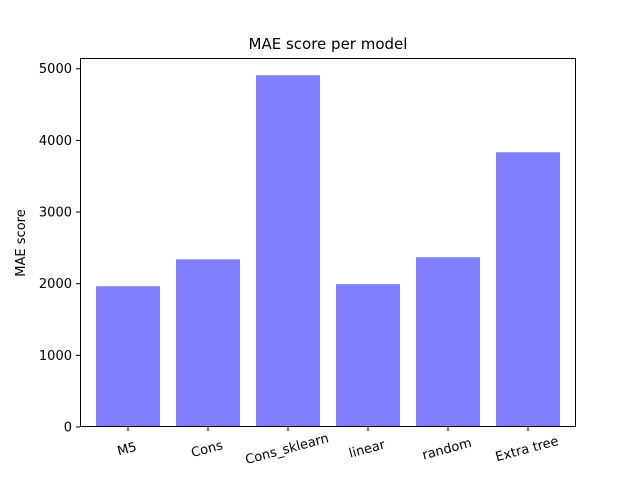 The height and width of the screenshot is (480, 640). What do you see at coordinates (127, 450) in the screenshot?
I see `x-tick-label: M5` at bounding box center [127, 450].